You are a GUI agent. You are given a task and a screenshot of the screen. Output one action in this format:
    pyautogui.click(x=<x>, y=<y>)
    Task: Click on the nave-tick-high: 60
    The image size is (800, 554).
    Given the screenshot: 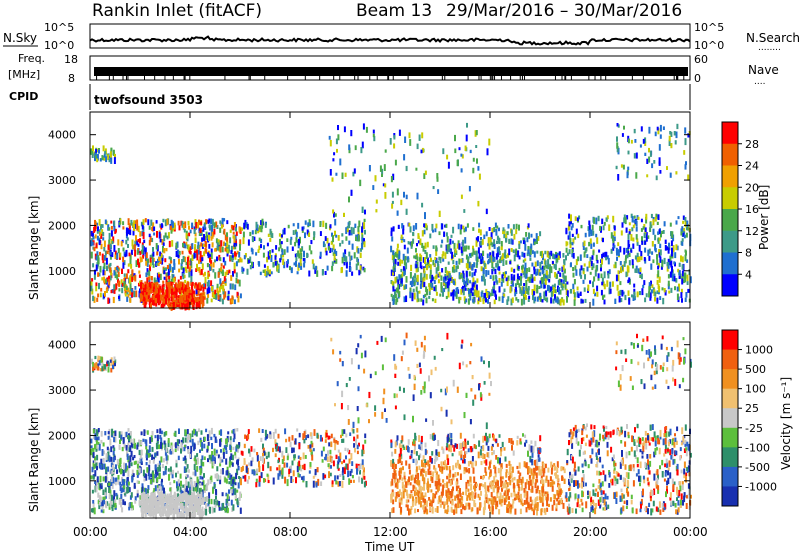 What is the action you would take?
    pyautogui.click(x=701, y=59)
    